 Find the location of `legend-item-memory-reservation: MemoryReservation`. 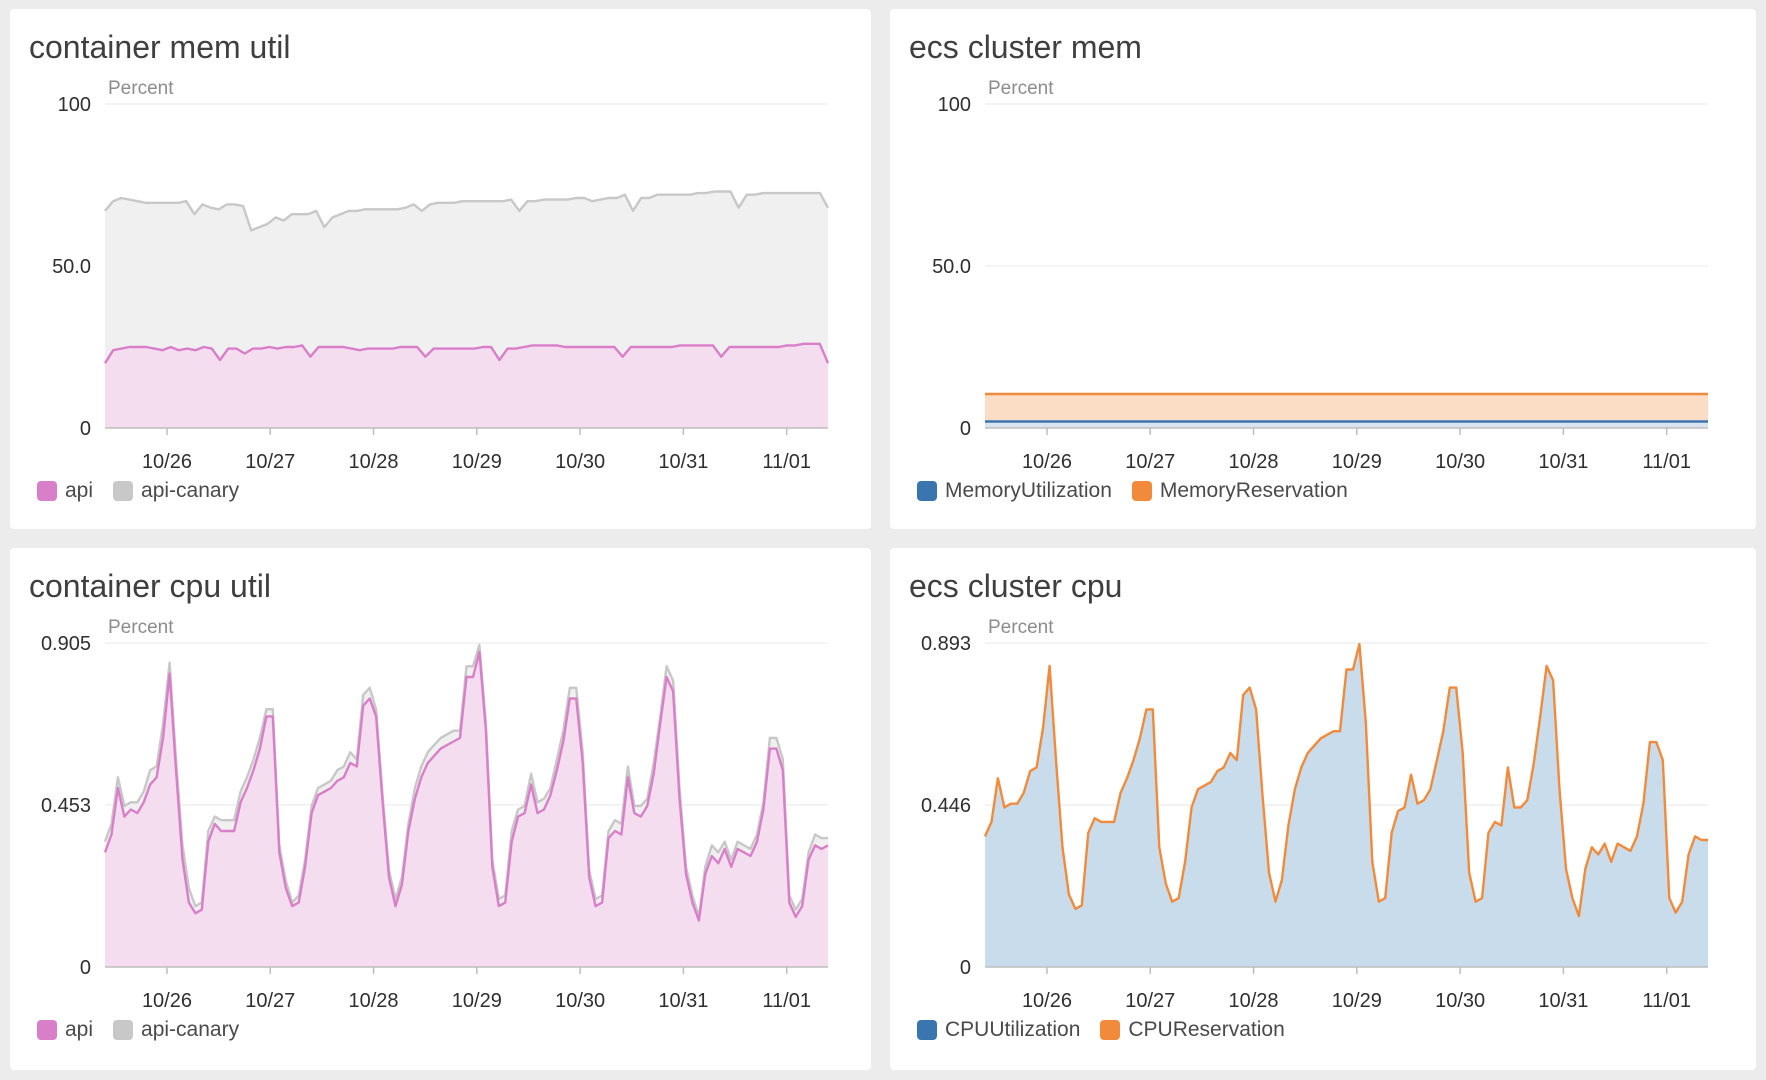

legend-item-memory-reservation: MemoryReservation is located at coordinates (1239, 491).